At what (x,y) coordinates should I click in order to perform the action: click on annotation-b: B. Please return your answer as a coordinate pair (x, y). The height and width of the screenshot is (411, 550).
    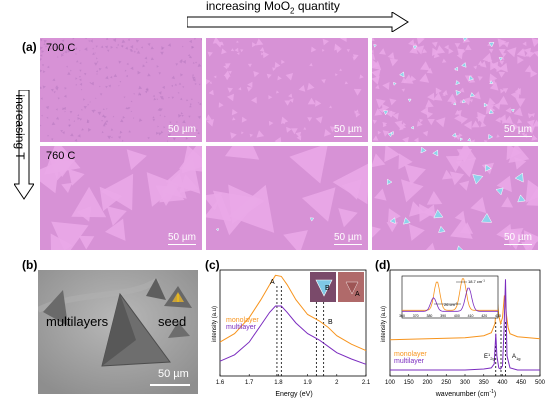
    Looking at the image, I should click on (330, 322).